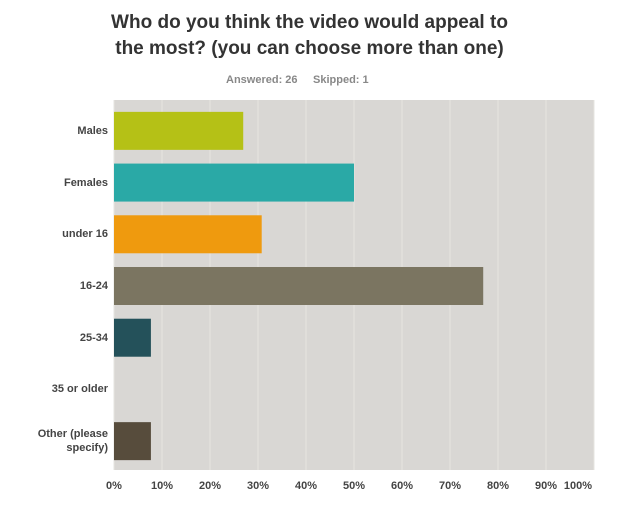  I want to click on x-tick-label: 20%, so click(210, 486).